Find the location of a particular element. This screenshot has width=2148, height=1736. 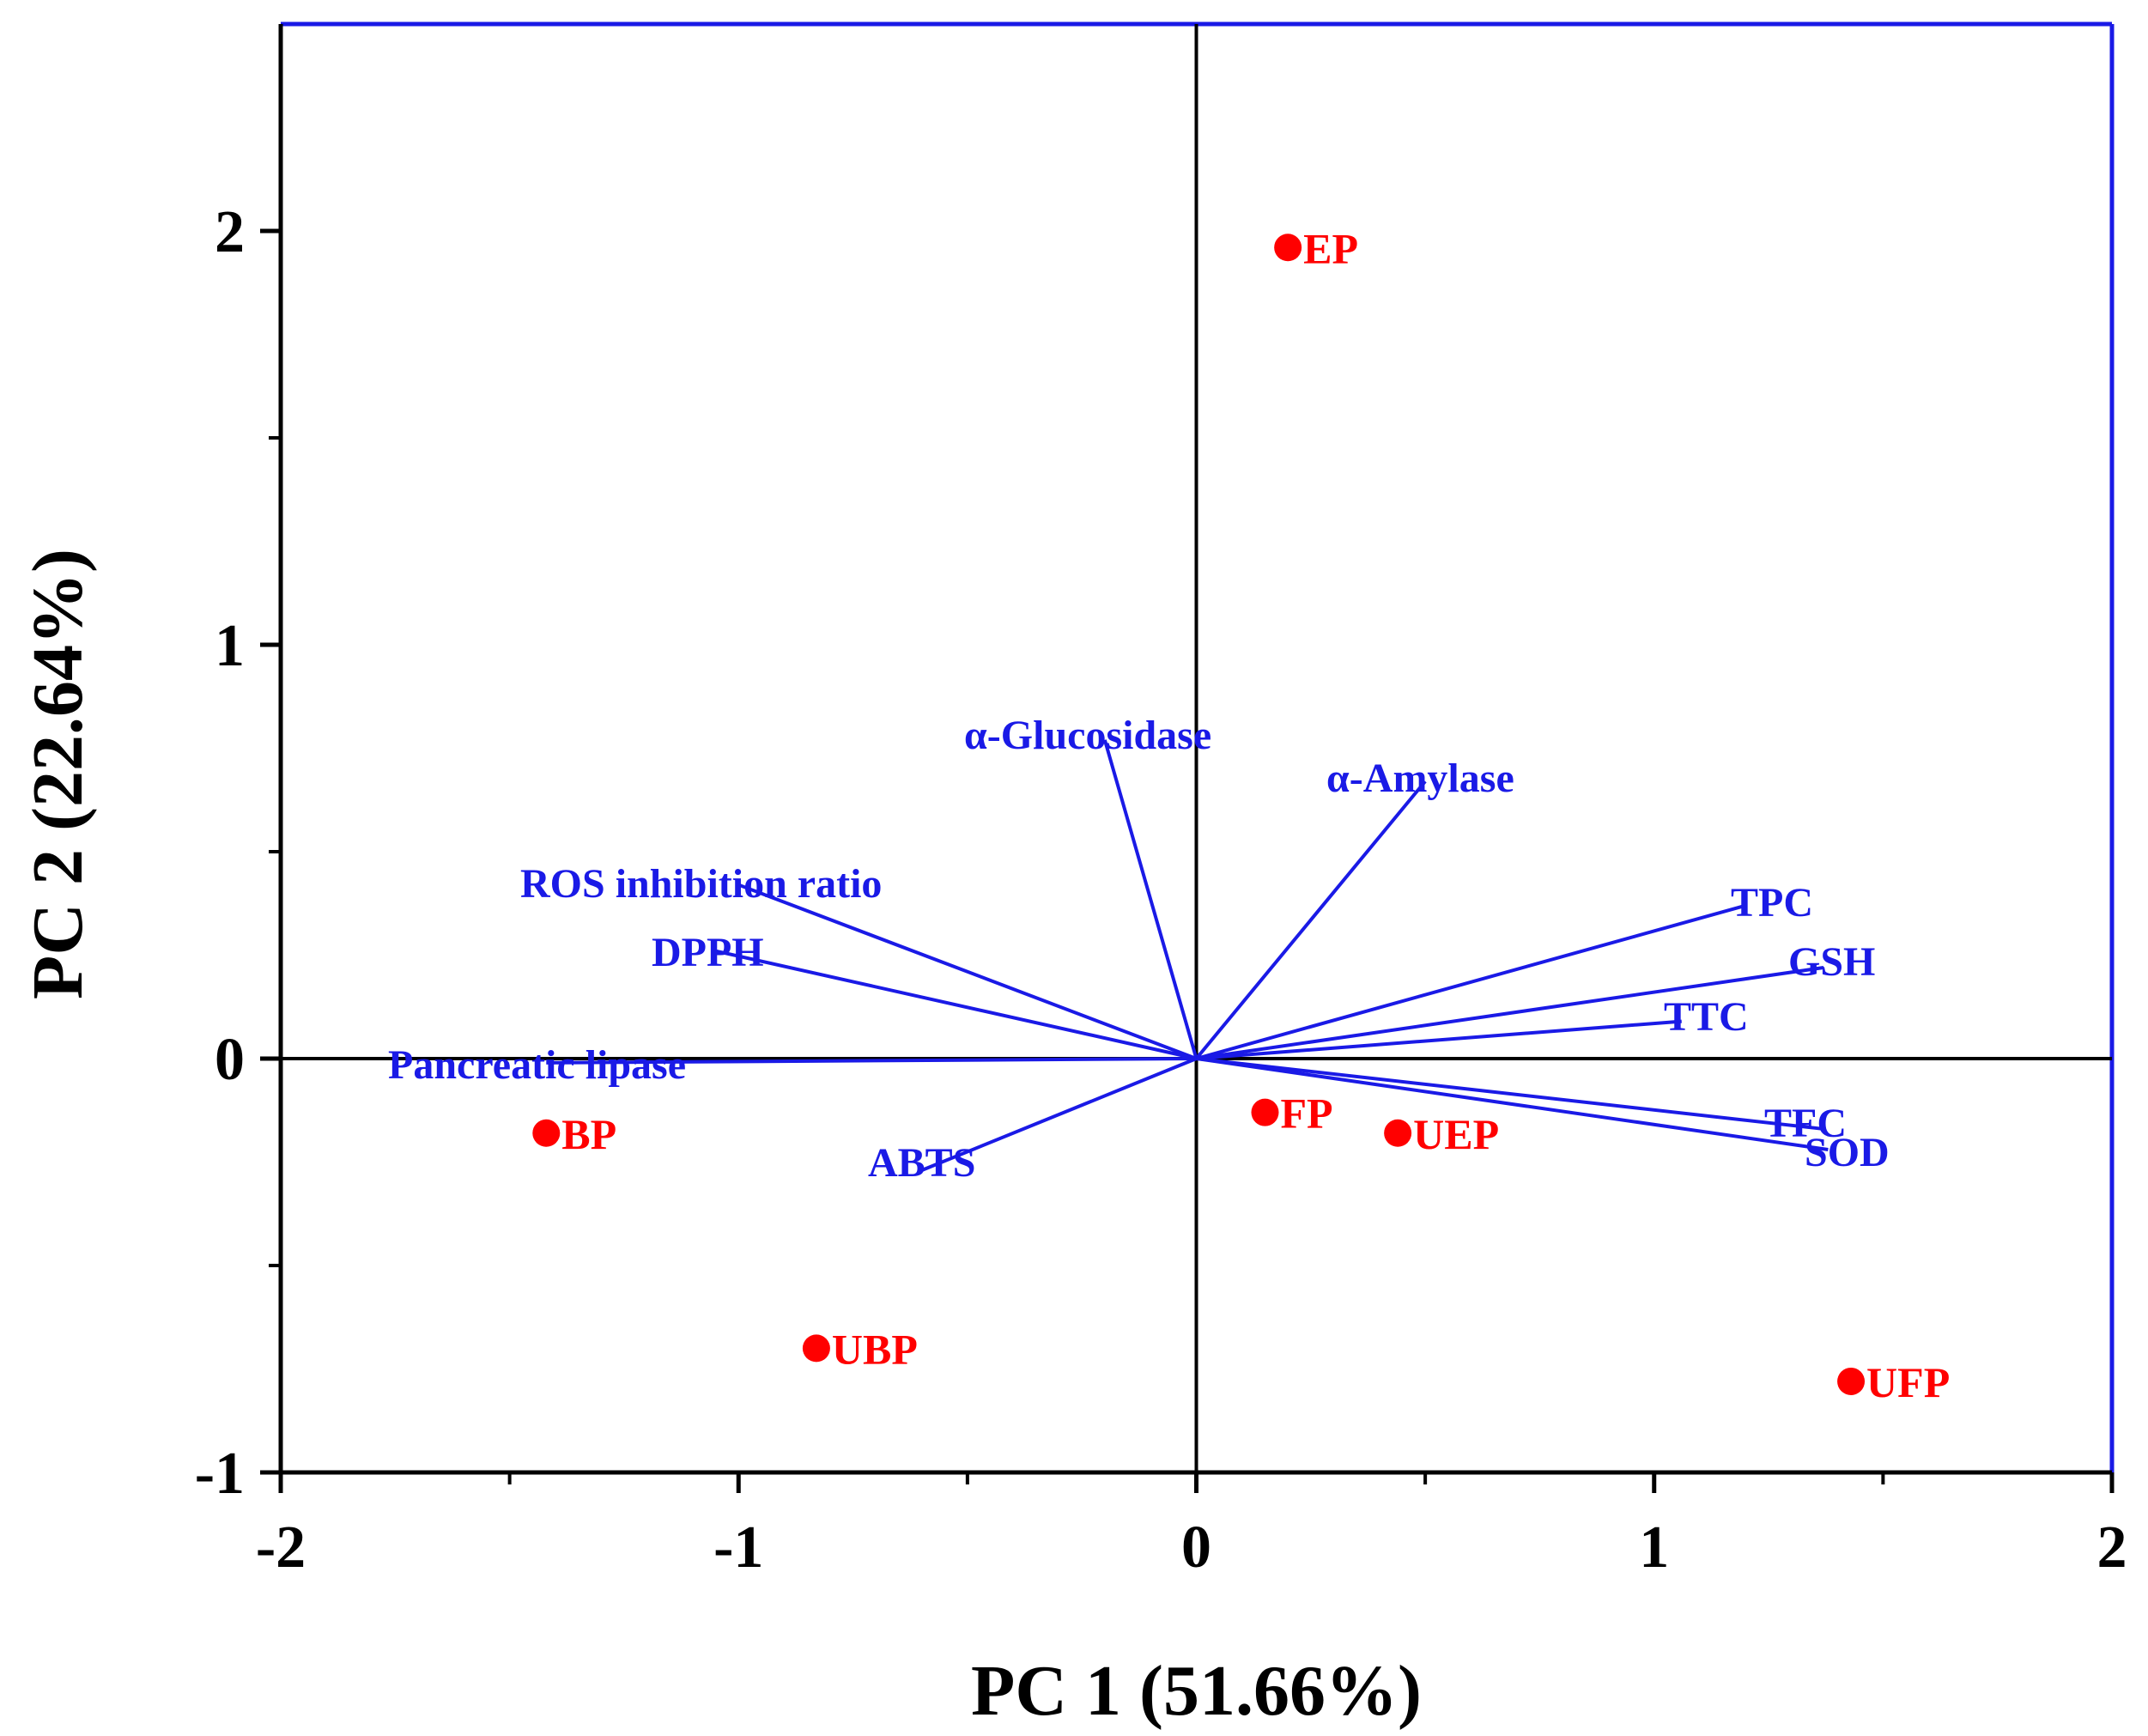

y-axis-ticks: -1 0 1 2 is located at coordinates (238, 853).